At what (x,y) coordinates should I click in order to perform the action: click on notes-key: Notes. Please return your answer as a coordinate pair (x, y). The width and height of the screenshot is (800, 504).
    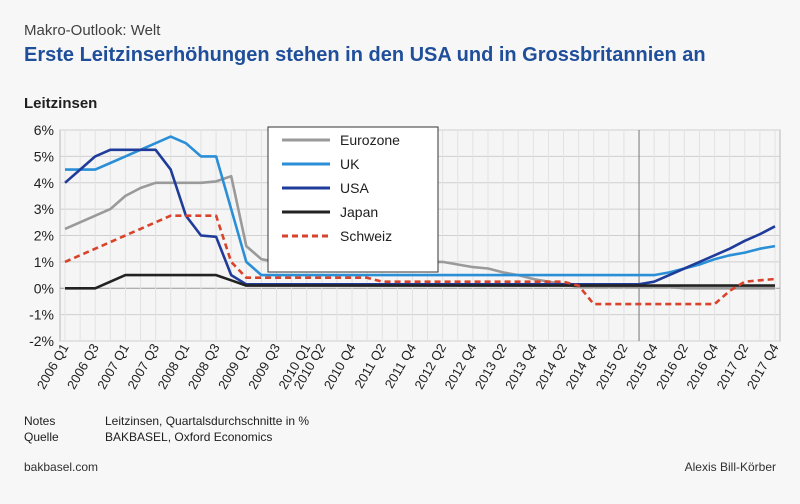
    Looking at the image, I should click on (40, 421).